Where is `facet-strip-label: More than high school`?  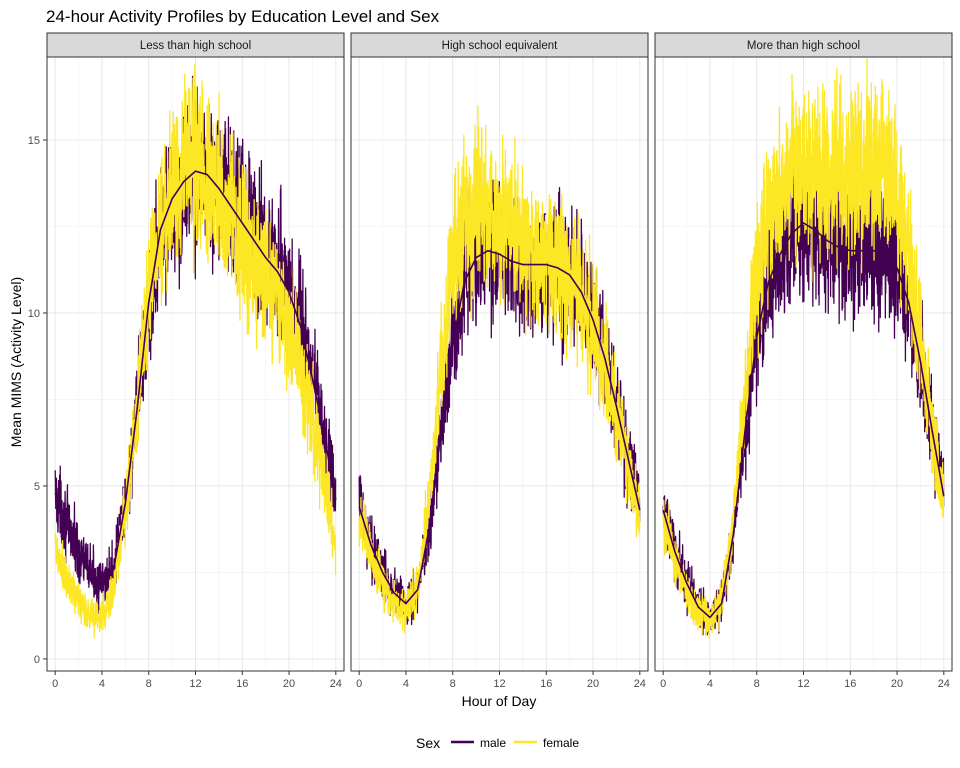 facet-strip-label: More than high school is located at coordinates (803, 46).